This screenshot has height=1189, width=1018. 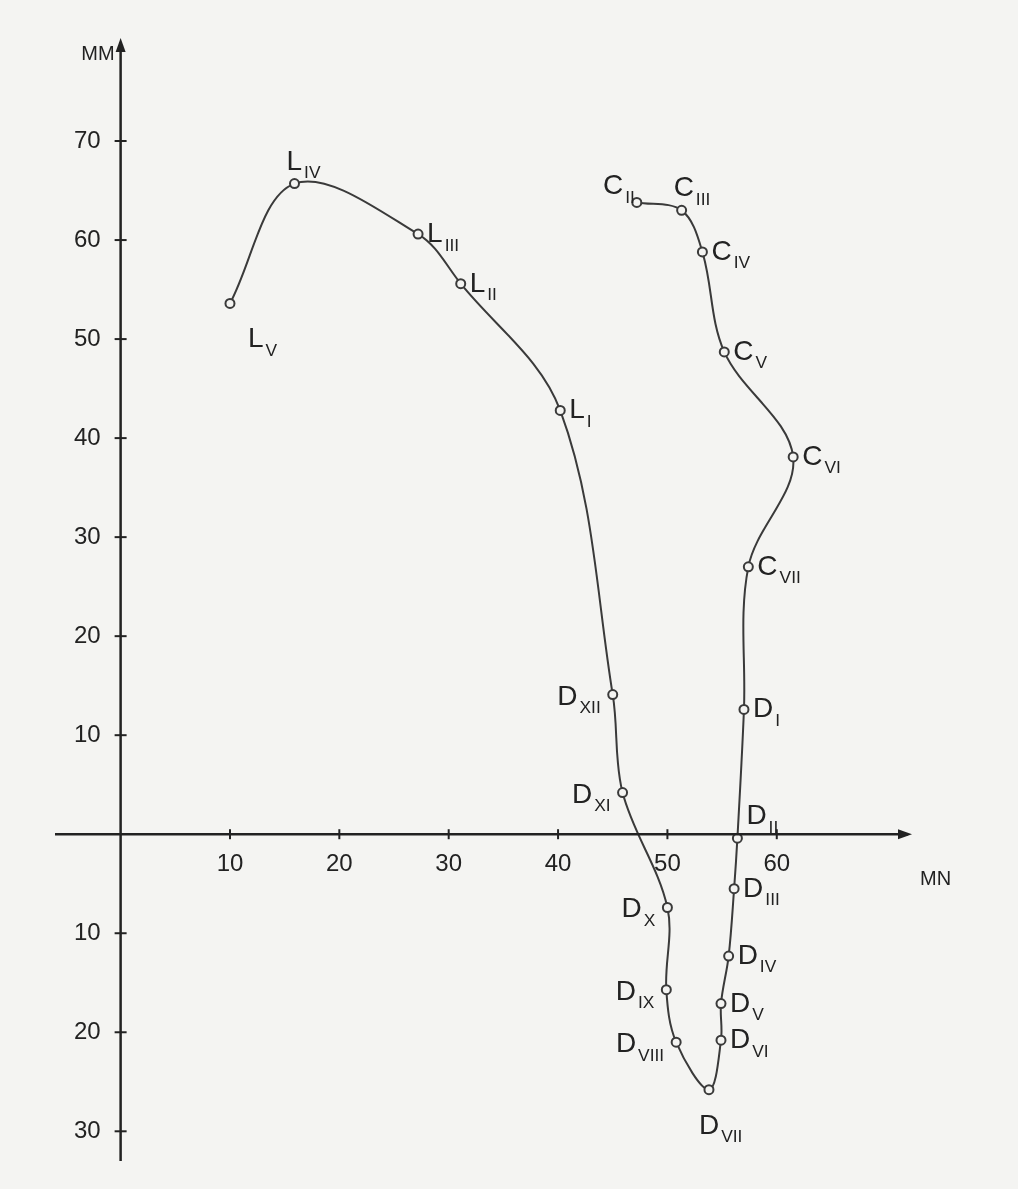 What do you see at coordinates (87, 139) in the screenshot?
I see `y-tick-label: 70` at bounding box center [87, 139].